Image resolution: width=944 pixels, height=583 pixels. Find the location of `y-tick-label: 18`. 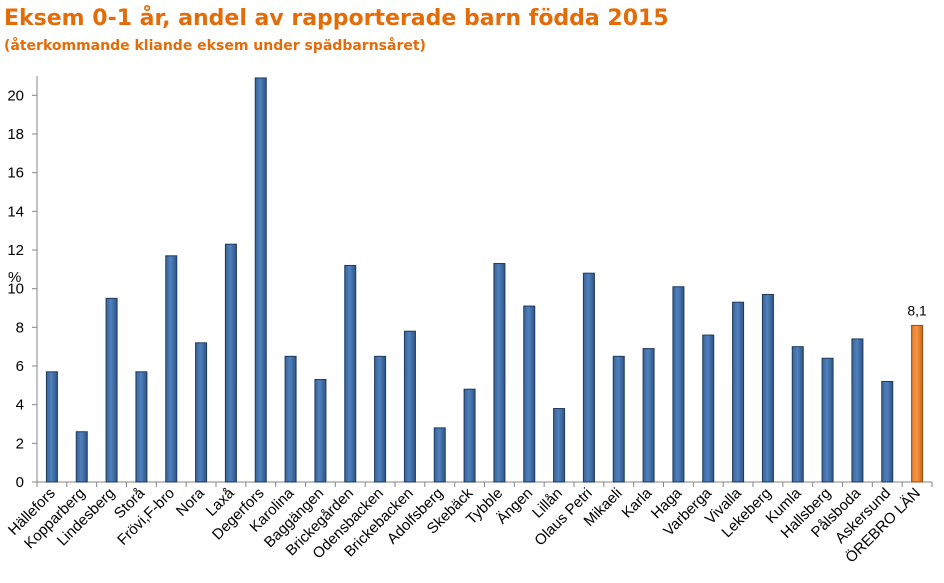

y-tick-label: 18 is located at coordinates (15, 134).